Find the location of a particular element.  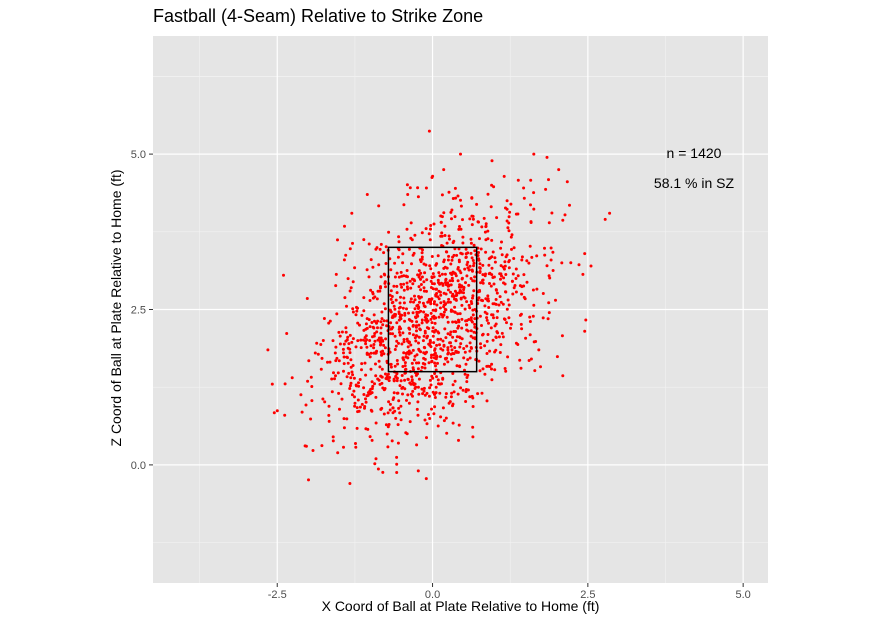

x-tick-label: 5.0 is located at coordinates (743, 595).